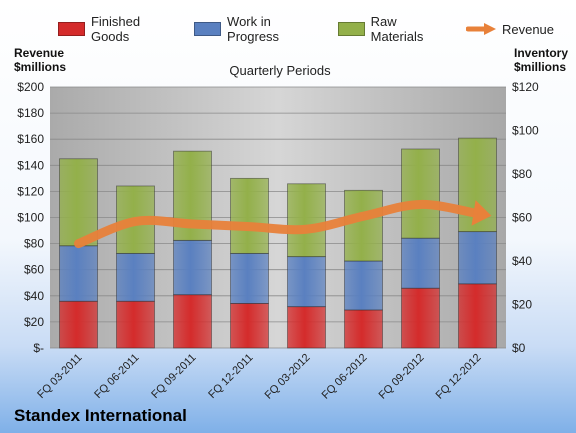 Image resolution: width=576 pixels, height=433 pixels. Describe the element at coordinates (402, 377) in the screenshot. I see `x-tick-label: FQ 09-2012` at that location.